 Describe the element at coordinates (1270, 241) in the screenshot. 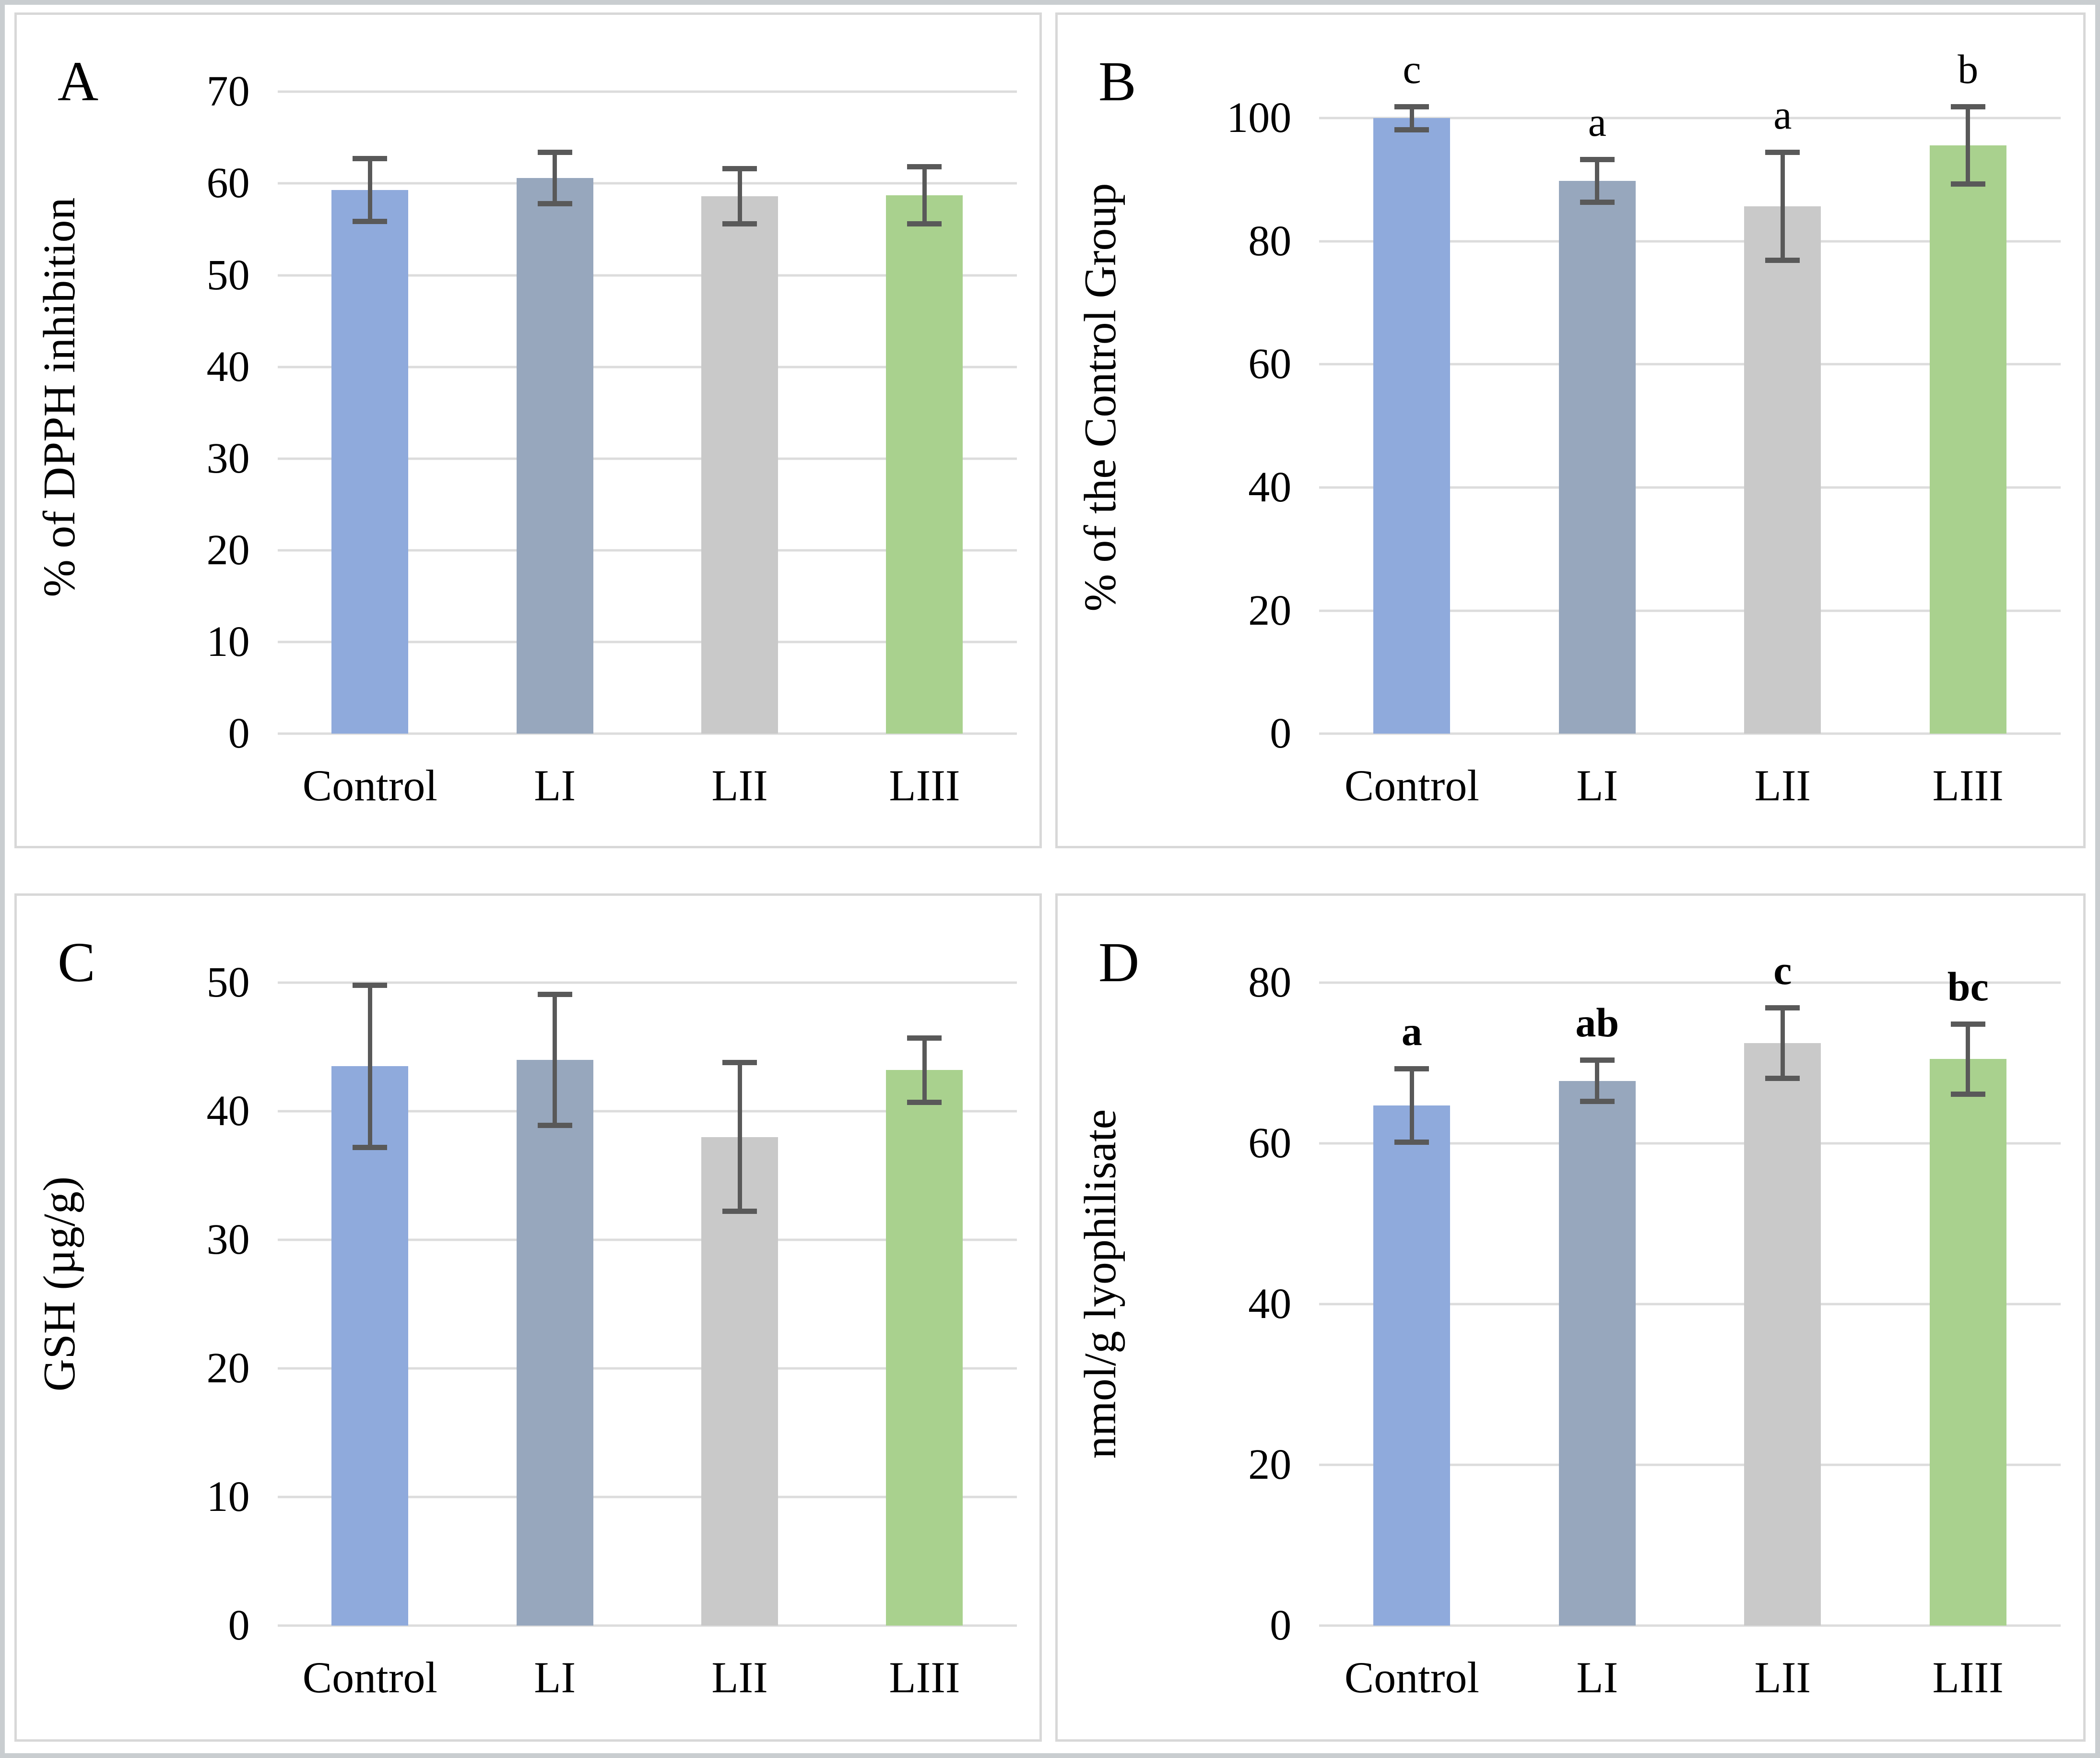

I see `y-tick-label-80: 80` at that location.